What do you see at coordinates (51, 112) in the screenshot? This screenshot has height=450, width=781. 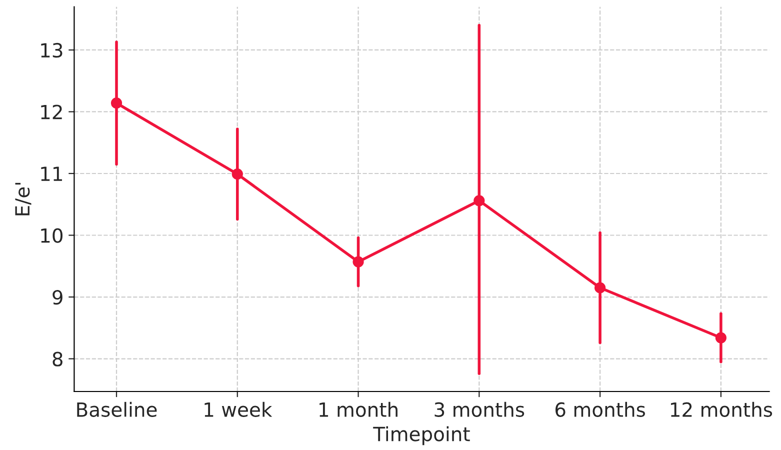 I see `y-tick-label: 12` at bounding box center [51, 112].